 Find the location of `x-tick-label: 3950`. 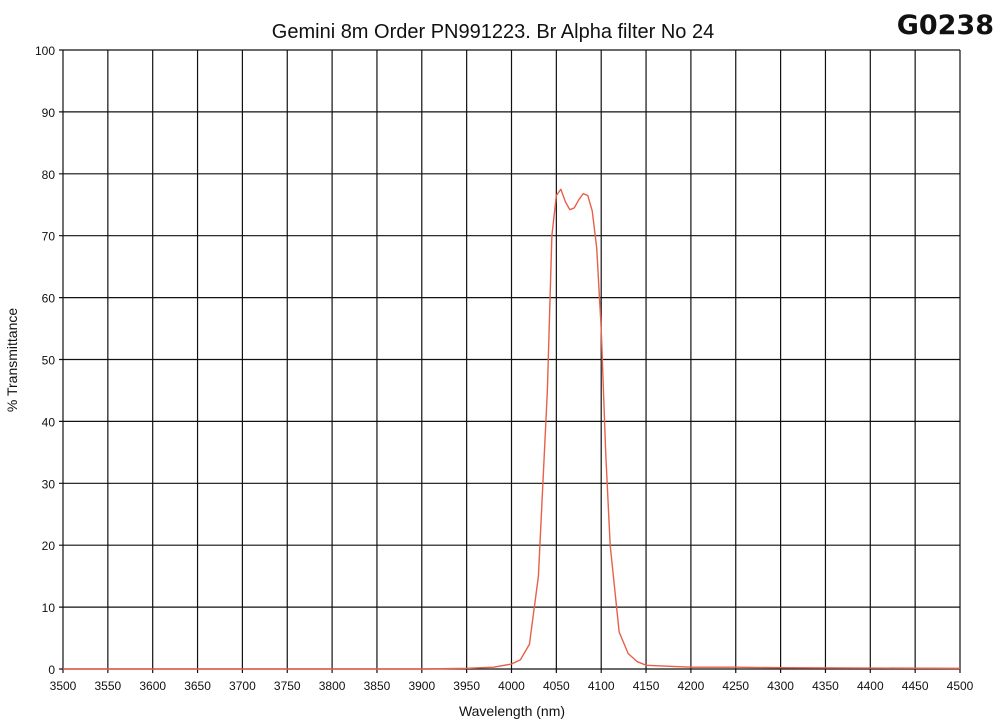

x-tick-label: 3950 is located at coordinates (466, 686).